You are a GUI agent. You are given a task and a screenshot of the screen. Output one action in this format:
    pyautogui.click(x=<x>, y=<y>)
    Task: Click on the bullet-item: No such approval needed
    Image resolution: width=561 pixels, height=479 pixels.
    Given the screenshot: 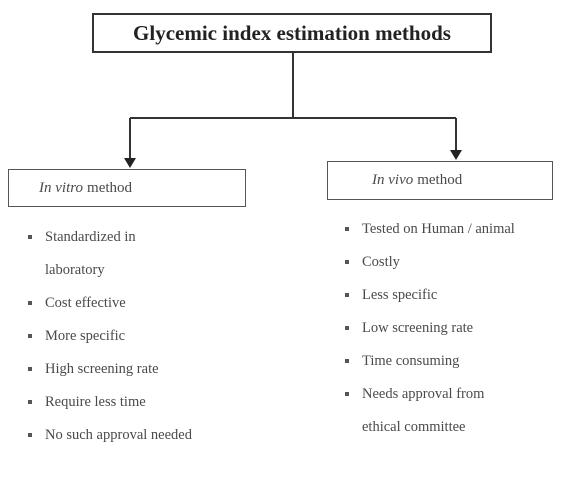 What is the action you would take?
    pyautogui.click(x=111, y=435)
    